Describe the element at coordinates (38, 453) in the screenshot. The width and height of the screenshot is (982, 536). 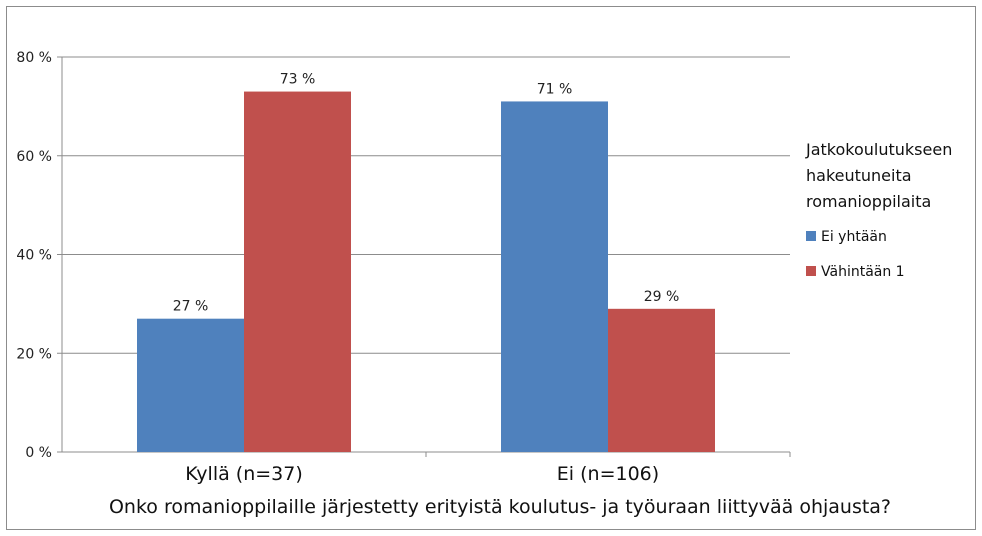
I see `y-tick-label: 0 %` at that location.